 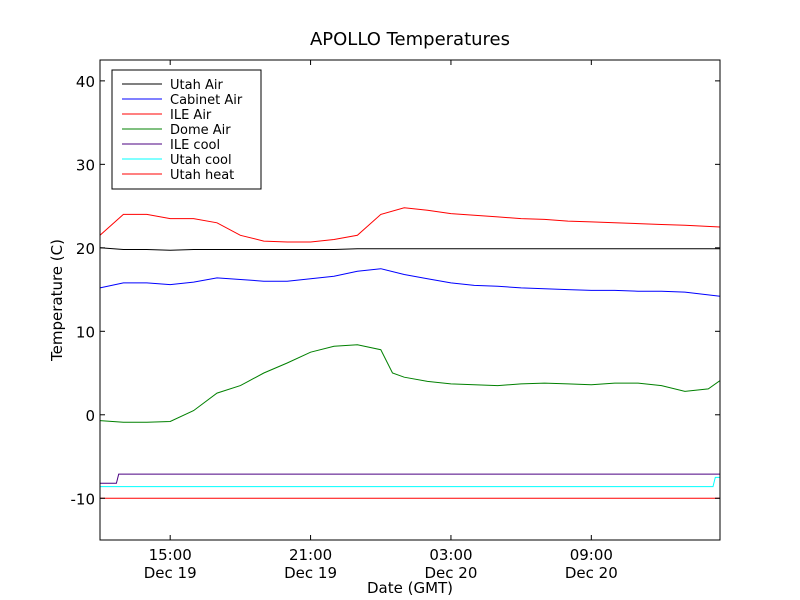 What do you see at coordinates (85, 165) in the screenshot?
I see `y-tick-label: 30` at bounding box center [85, 165].